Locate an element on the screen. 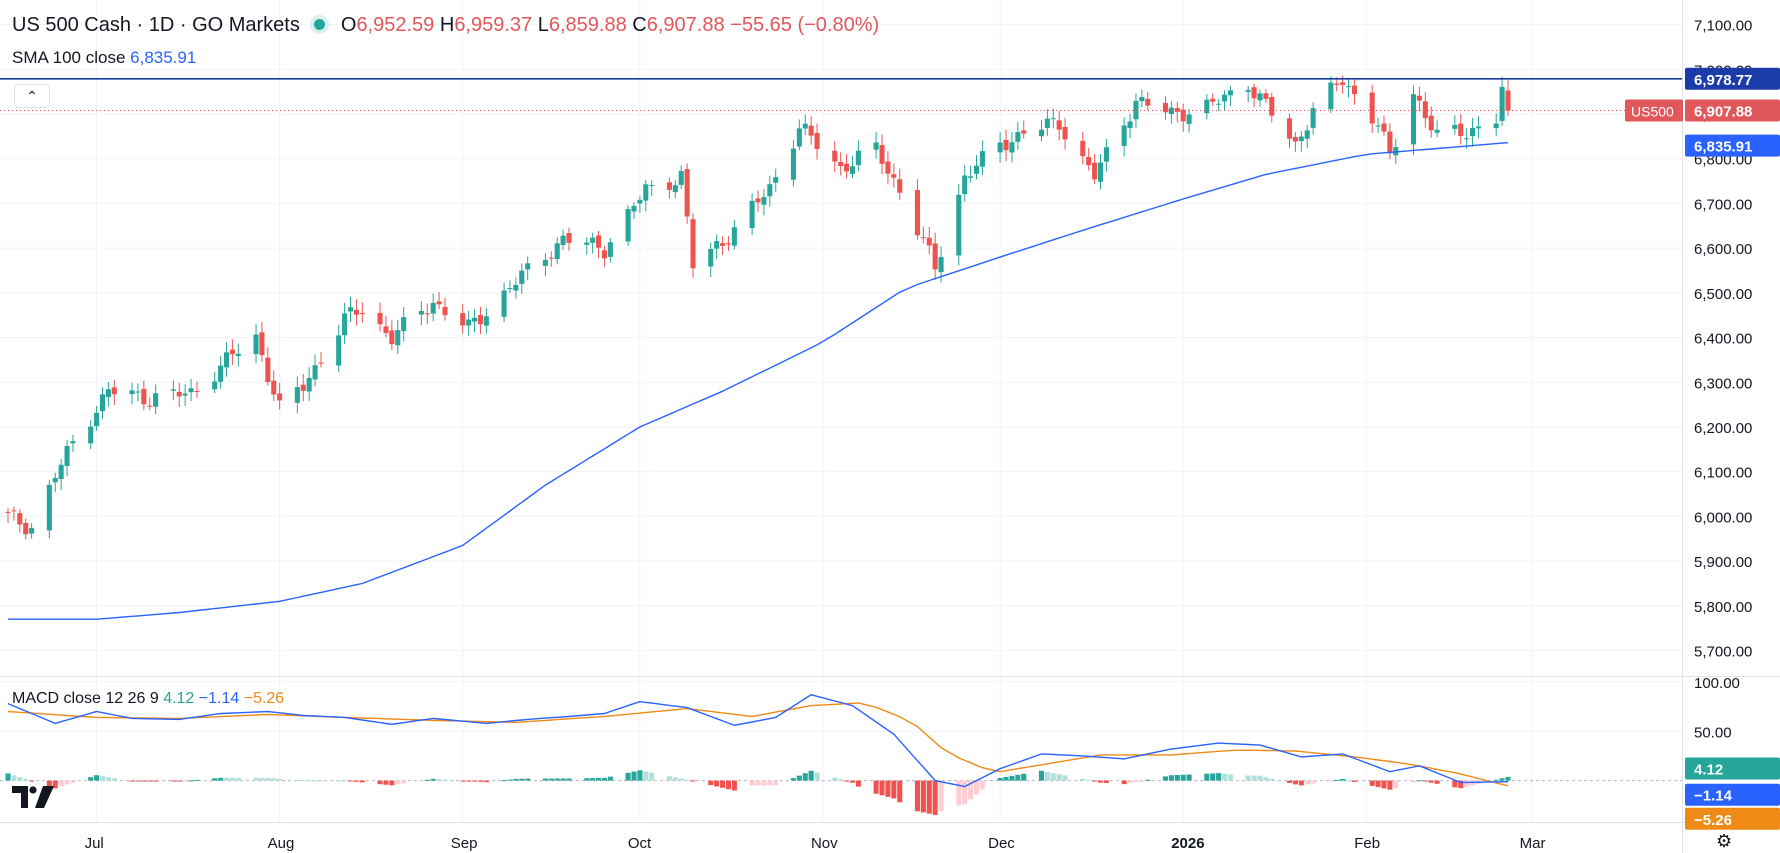  macd-legend: MACD close 12 26 9 4.12 −1.14 −5.26 is located at coordinates (148, 699).